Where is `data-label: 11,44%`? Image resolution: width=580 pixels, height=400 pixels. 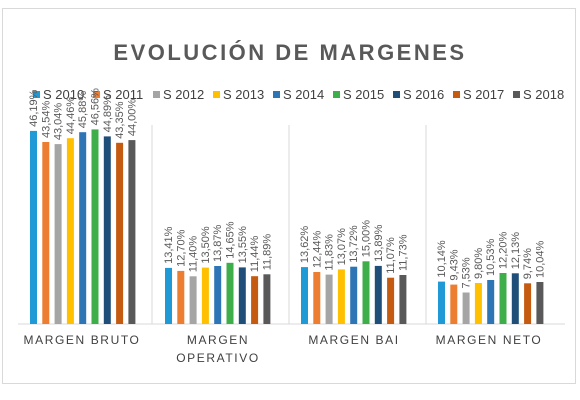 data-label: 11,44% is located at coordinates (255, 253).